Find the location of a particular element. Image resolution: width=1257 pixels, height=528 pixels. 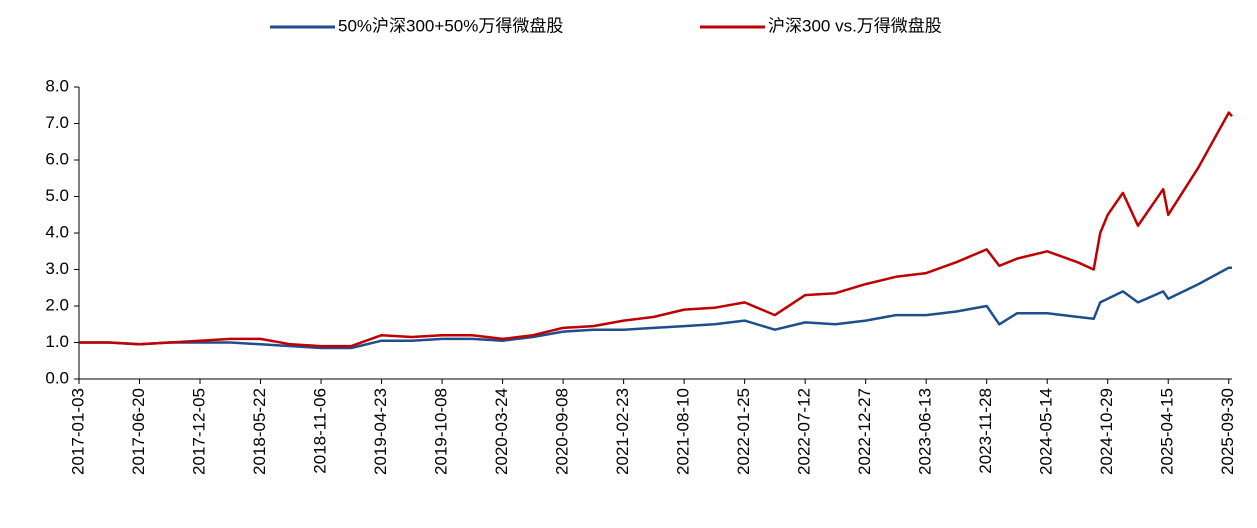

x-tick-label: 2025-09-30 is located at coordinates (1227, 431).